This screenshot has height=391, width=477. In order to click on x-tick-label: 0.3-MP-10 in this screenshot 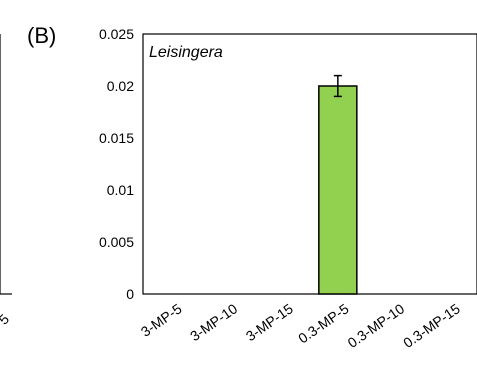, I will do `click(376, 325)`.